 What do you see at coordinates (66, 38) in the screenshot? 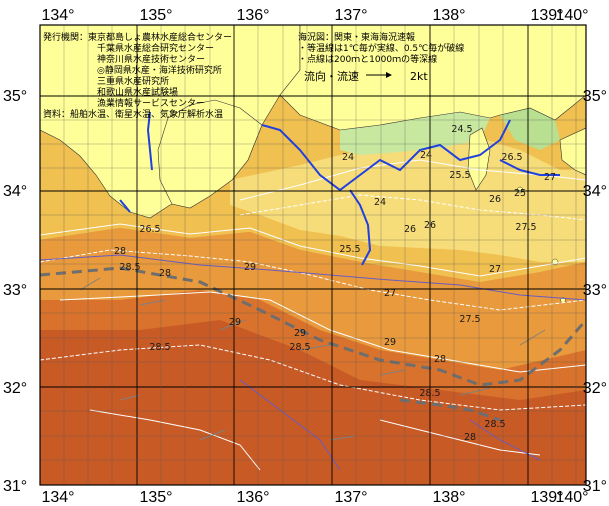
I see `org-title: 発行機関：` at bounding box center [66, 38].